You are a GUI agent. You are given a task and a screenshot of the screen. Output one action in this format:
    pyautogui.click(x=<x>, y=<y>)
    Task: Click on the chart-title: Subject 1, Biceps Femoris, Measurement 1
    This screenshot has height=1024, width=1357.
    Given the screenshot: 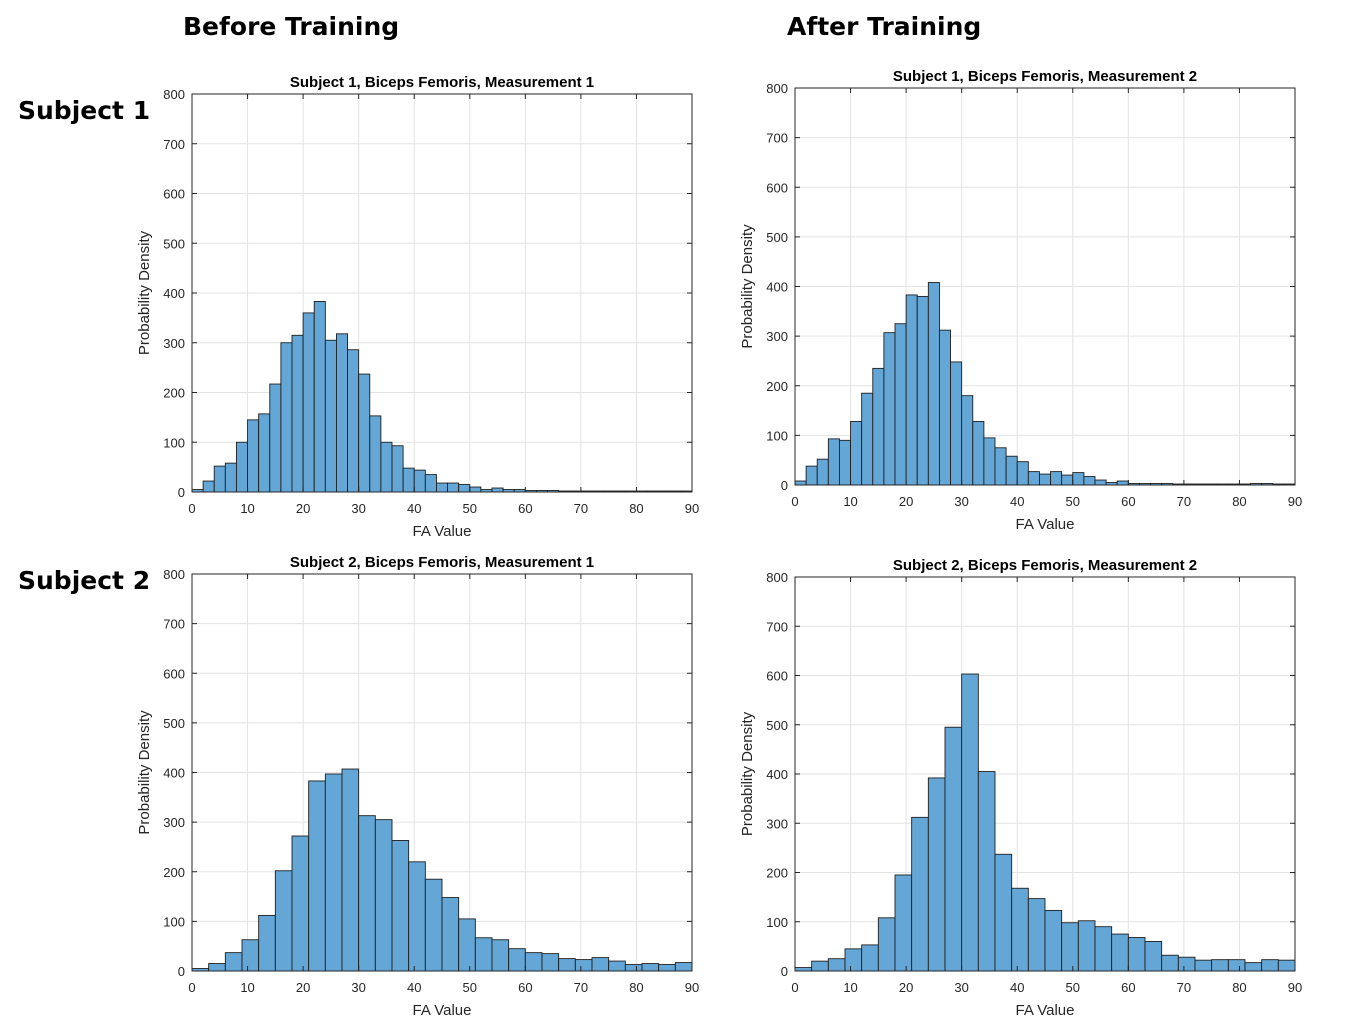 What is the action you would take?
    pyautogui.click(x=442, y=82)
    